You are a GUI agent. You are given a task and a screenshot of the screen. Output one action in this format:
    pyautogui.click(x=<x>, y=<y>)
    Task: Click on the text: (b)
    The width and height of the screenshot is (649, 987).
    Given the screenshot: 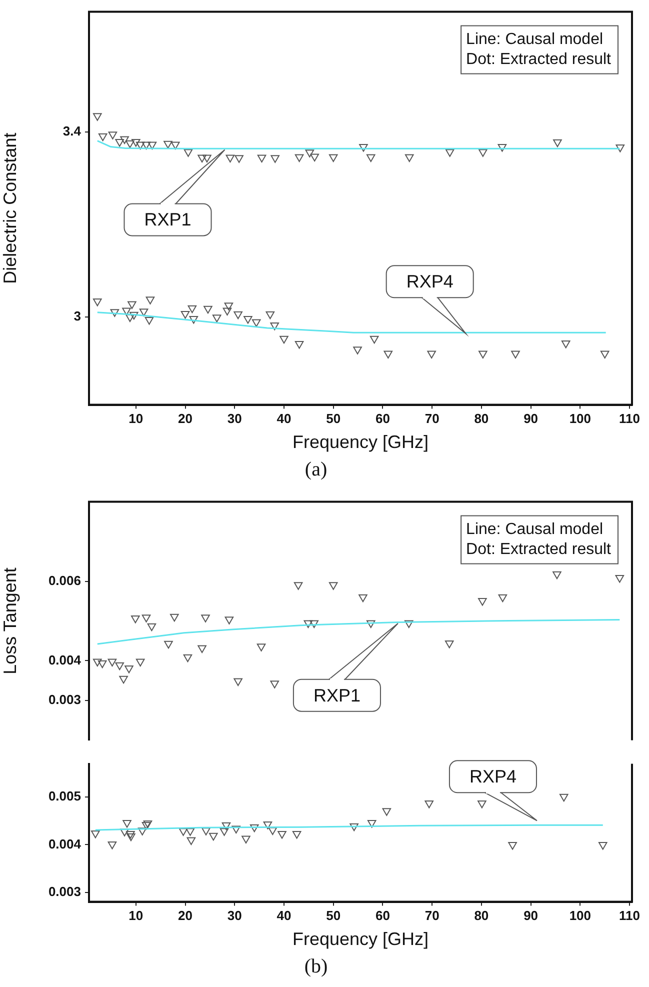 What is the action you would take?
    pyautogui.click(x=316, y=966)
    